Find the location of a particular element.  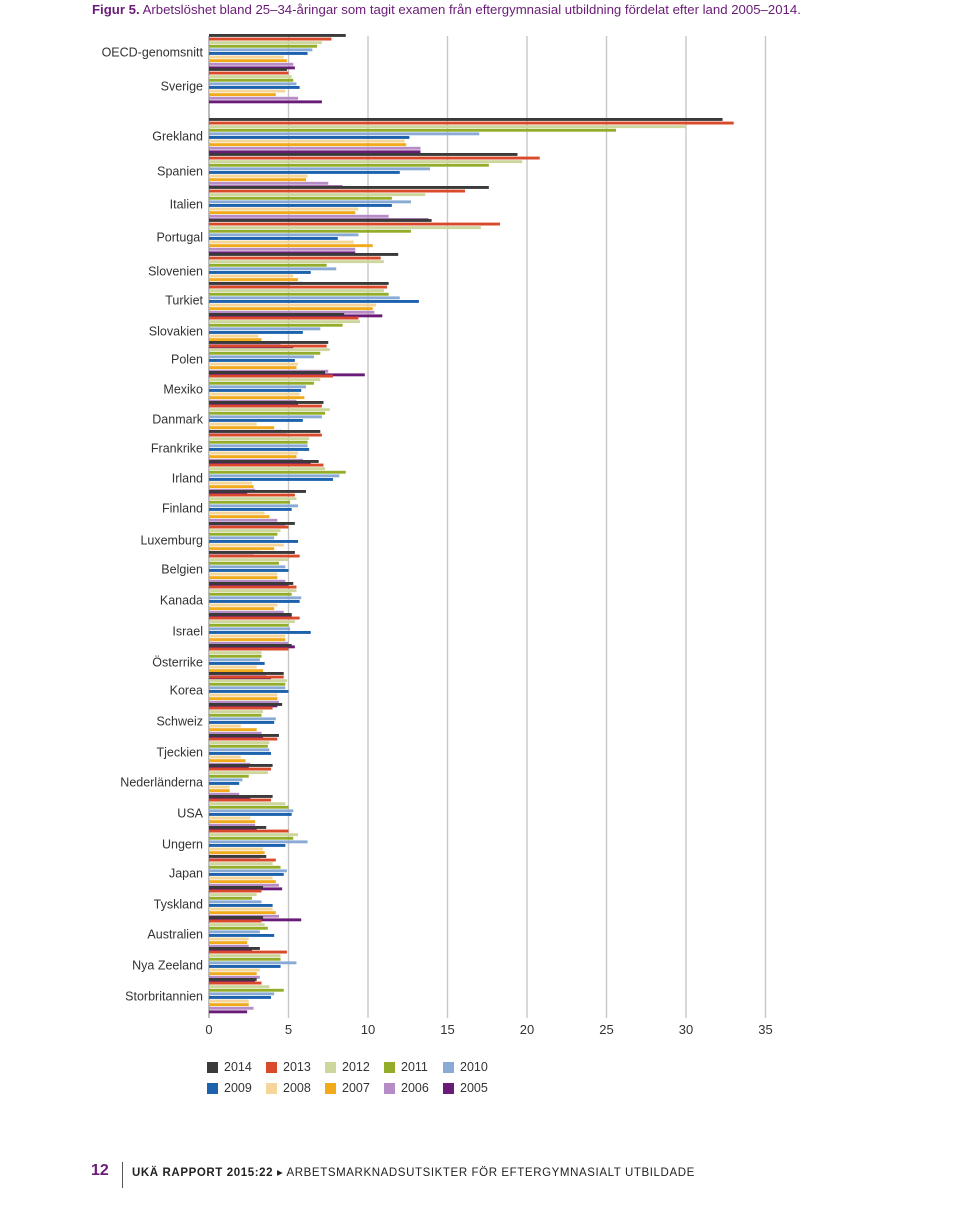

legend-label: 2005 is located at coordinates (474, 1088).